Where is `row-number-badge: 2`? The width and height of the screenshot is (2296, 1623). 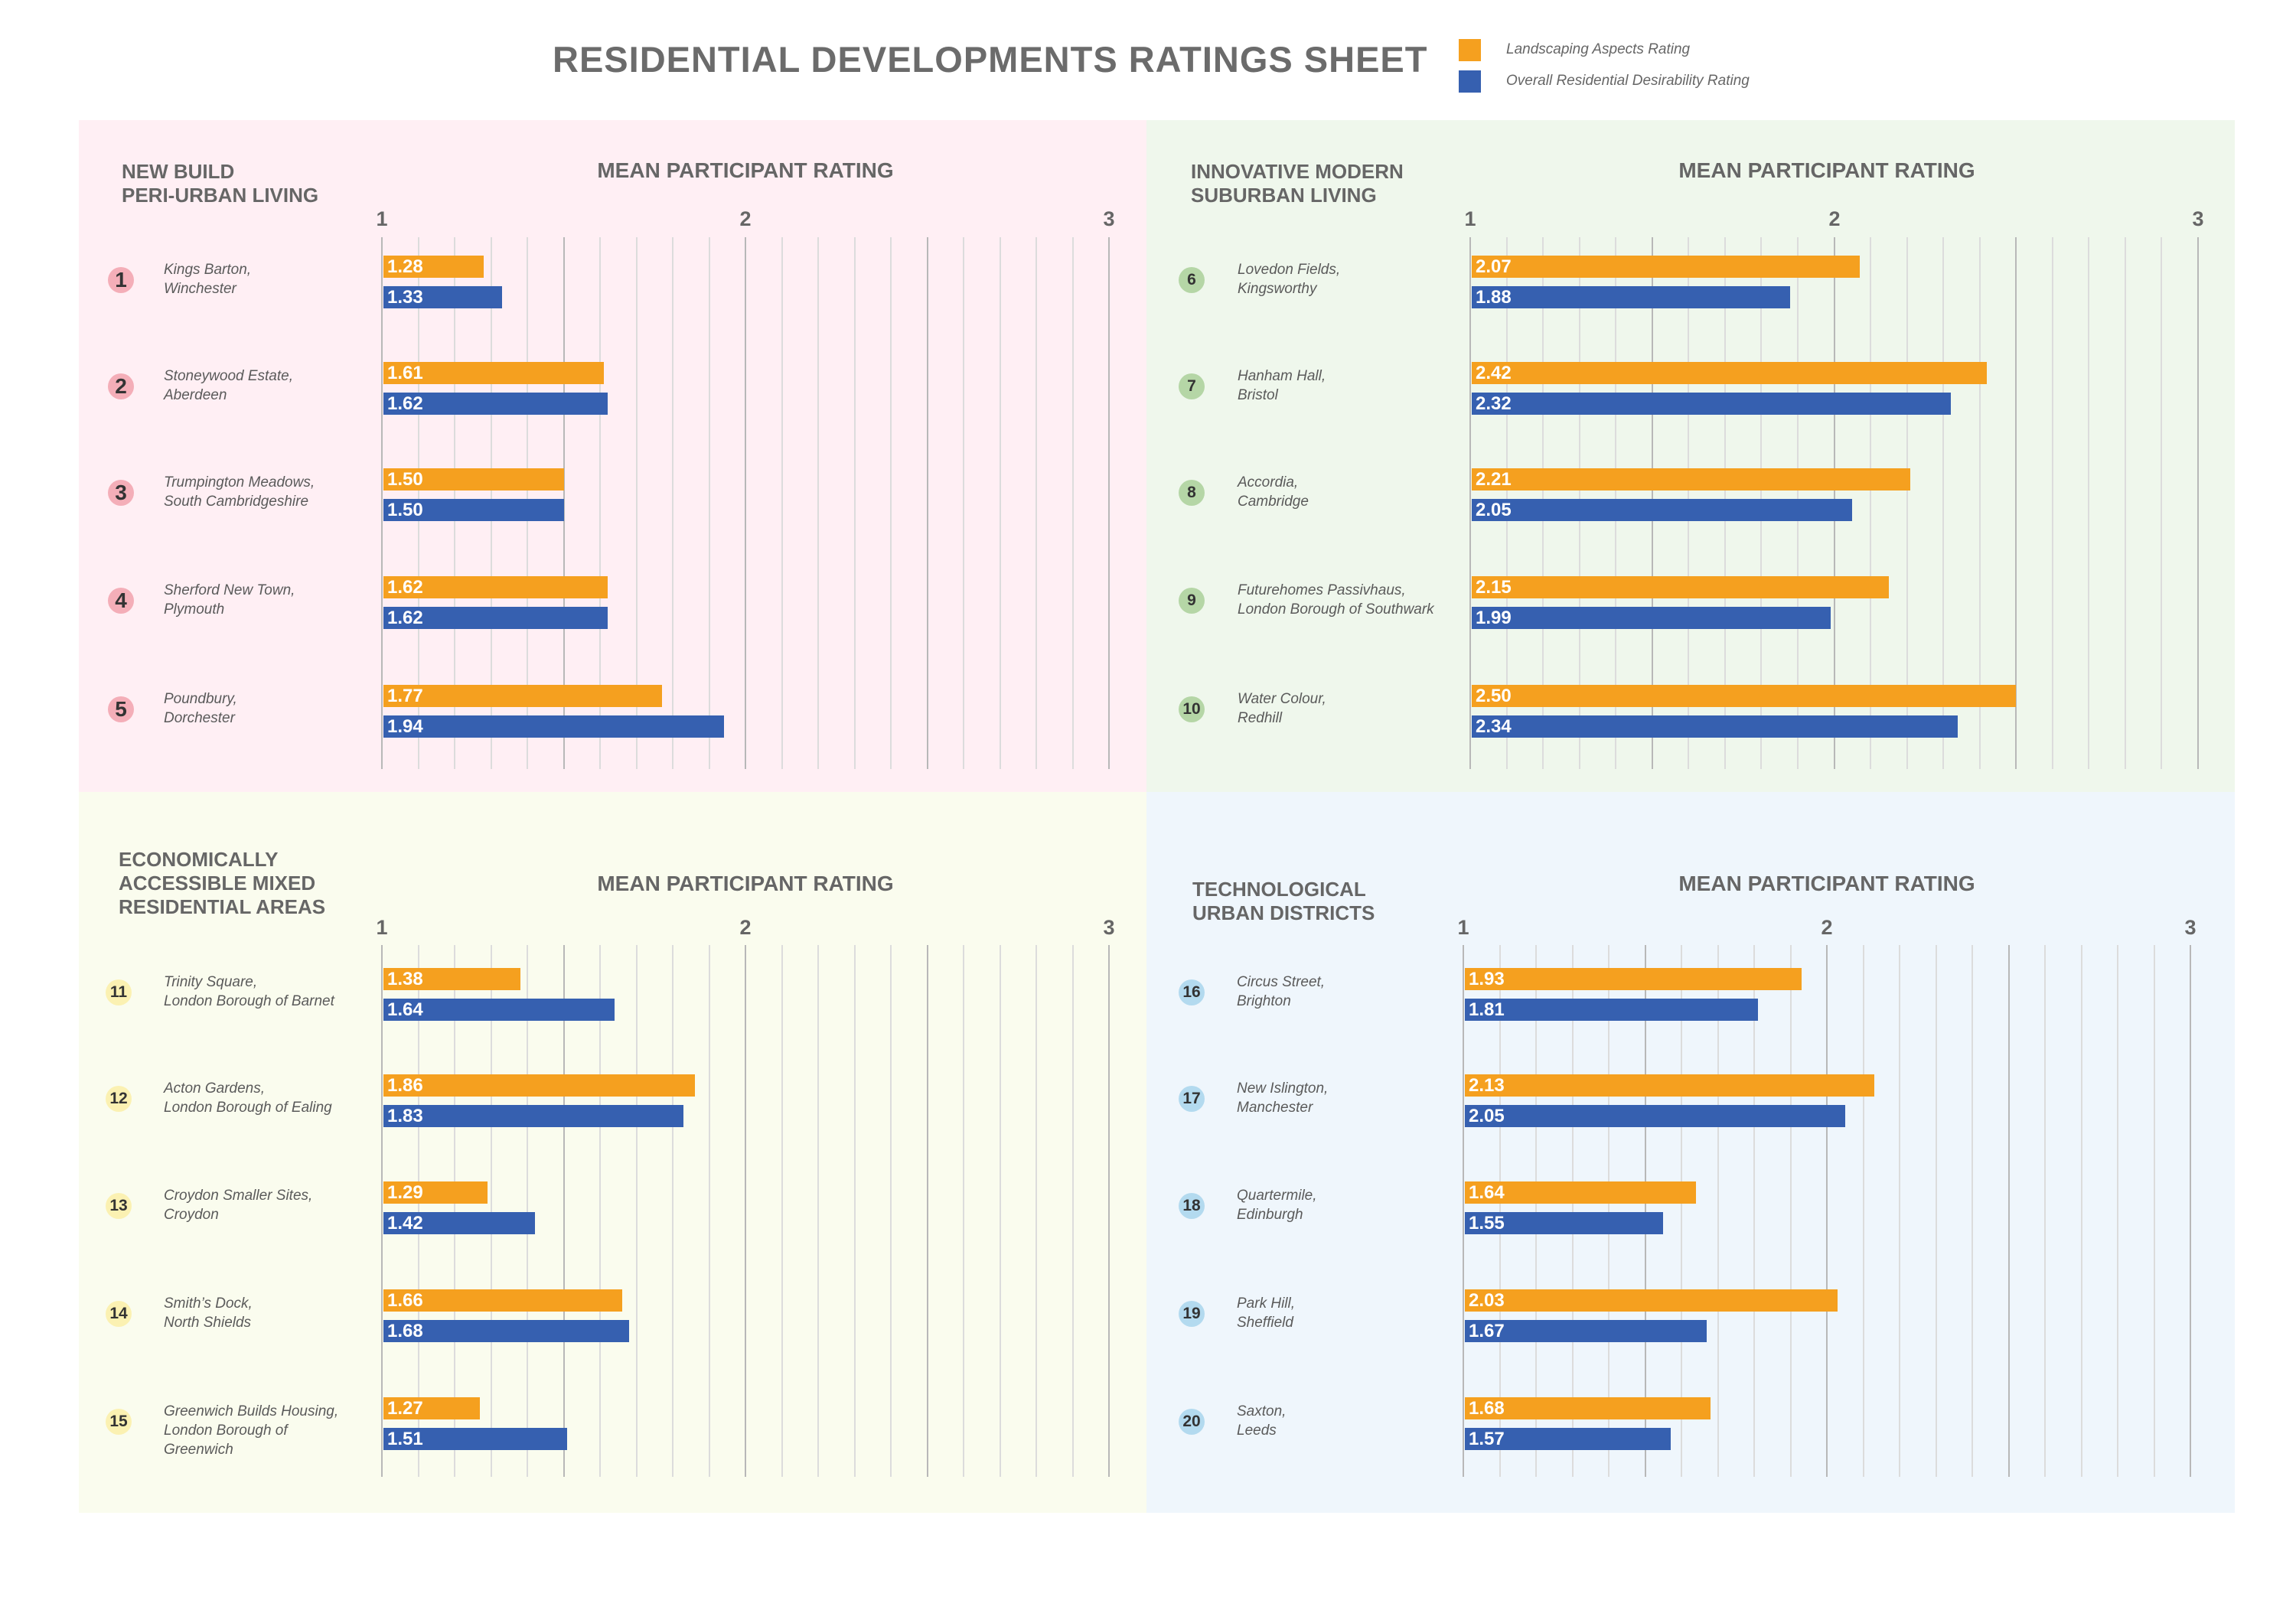 row-number-badge: 2 is located at coordinates (121, 386).